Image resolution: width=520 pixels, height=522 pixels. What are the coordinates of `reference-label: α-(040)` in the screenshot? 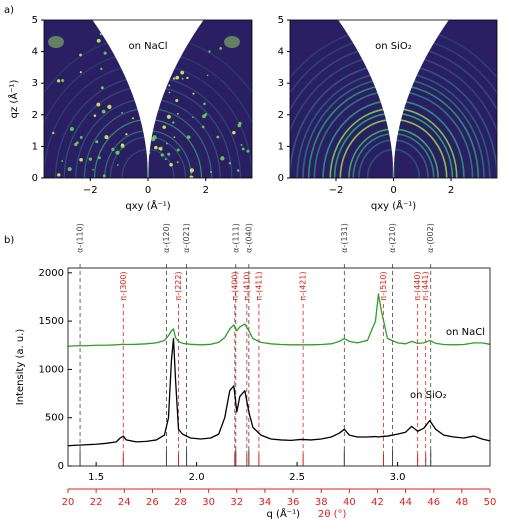 It's located at (248, 238).